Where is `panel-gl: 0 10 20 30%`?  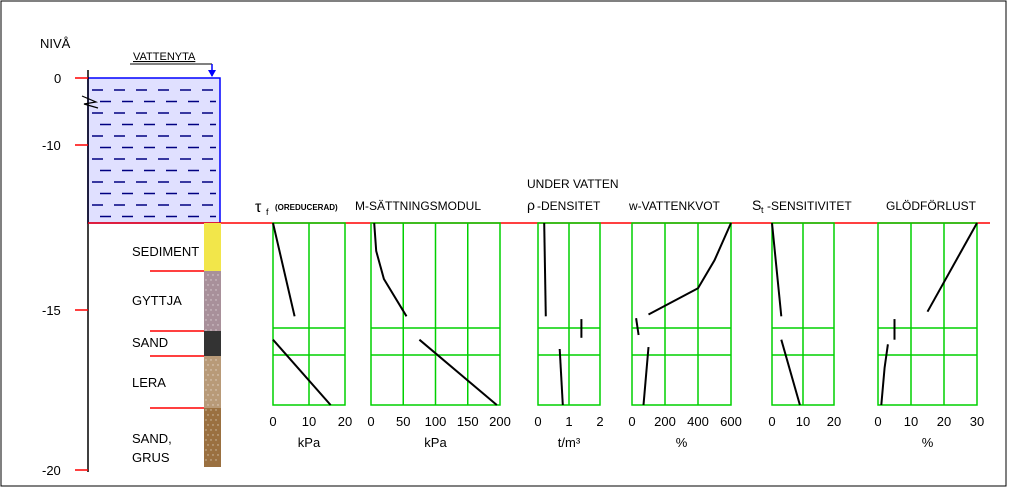
panel-gl: 0 10 20 30% is located at coordinates (929, 336).